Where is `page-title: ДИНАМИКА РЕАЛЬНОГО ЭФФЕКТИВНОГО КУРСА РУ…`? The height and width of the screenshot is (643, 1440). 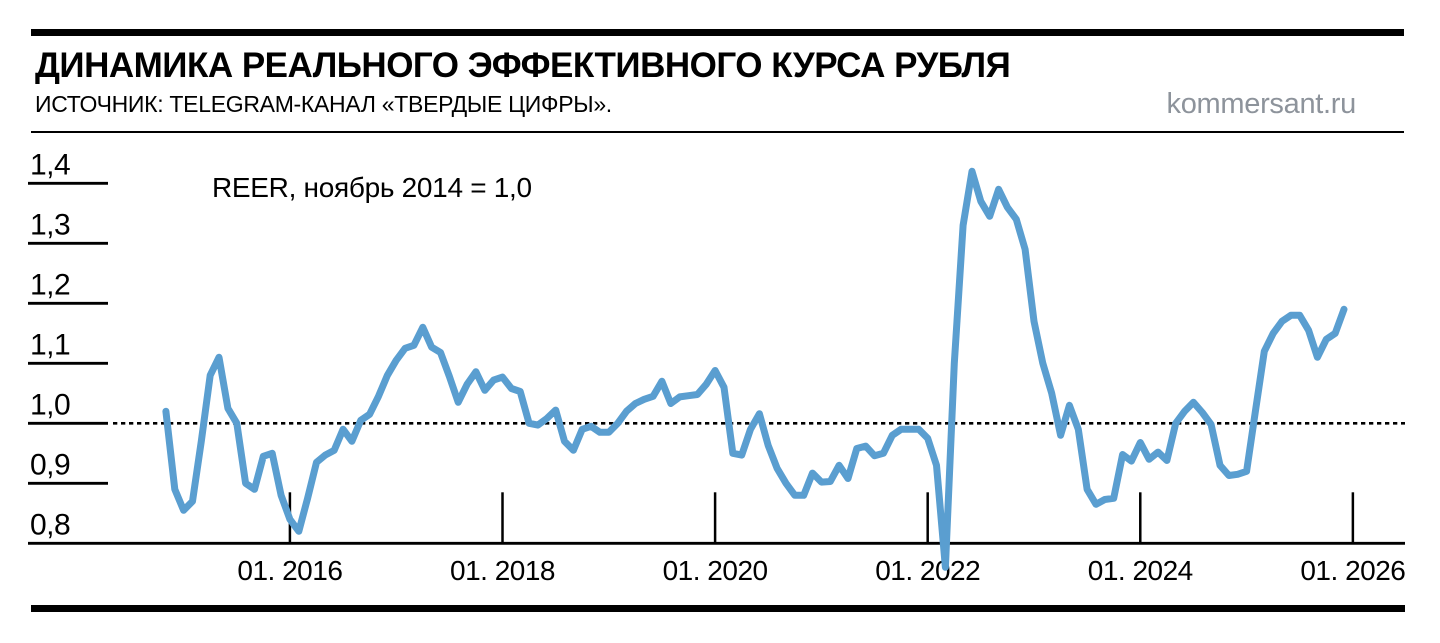
page-title: ДИНАМИКА РЕАЛЬНОГО ЭФФЕКТИВНОГО КУРСА РУ… is located at coordinates (523, 65).